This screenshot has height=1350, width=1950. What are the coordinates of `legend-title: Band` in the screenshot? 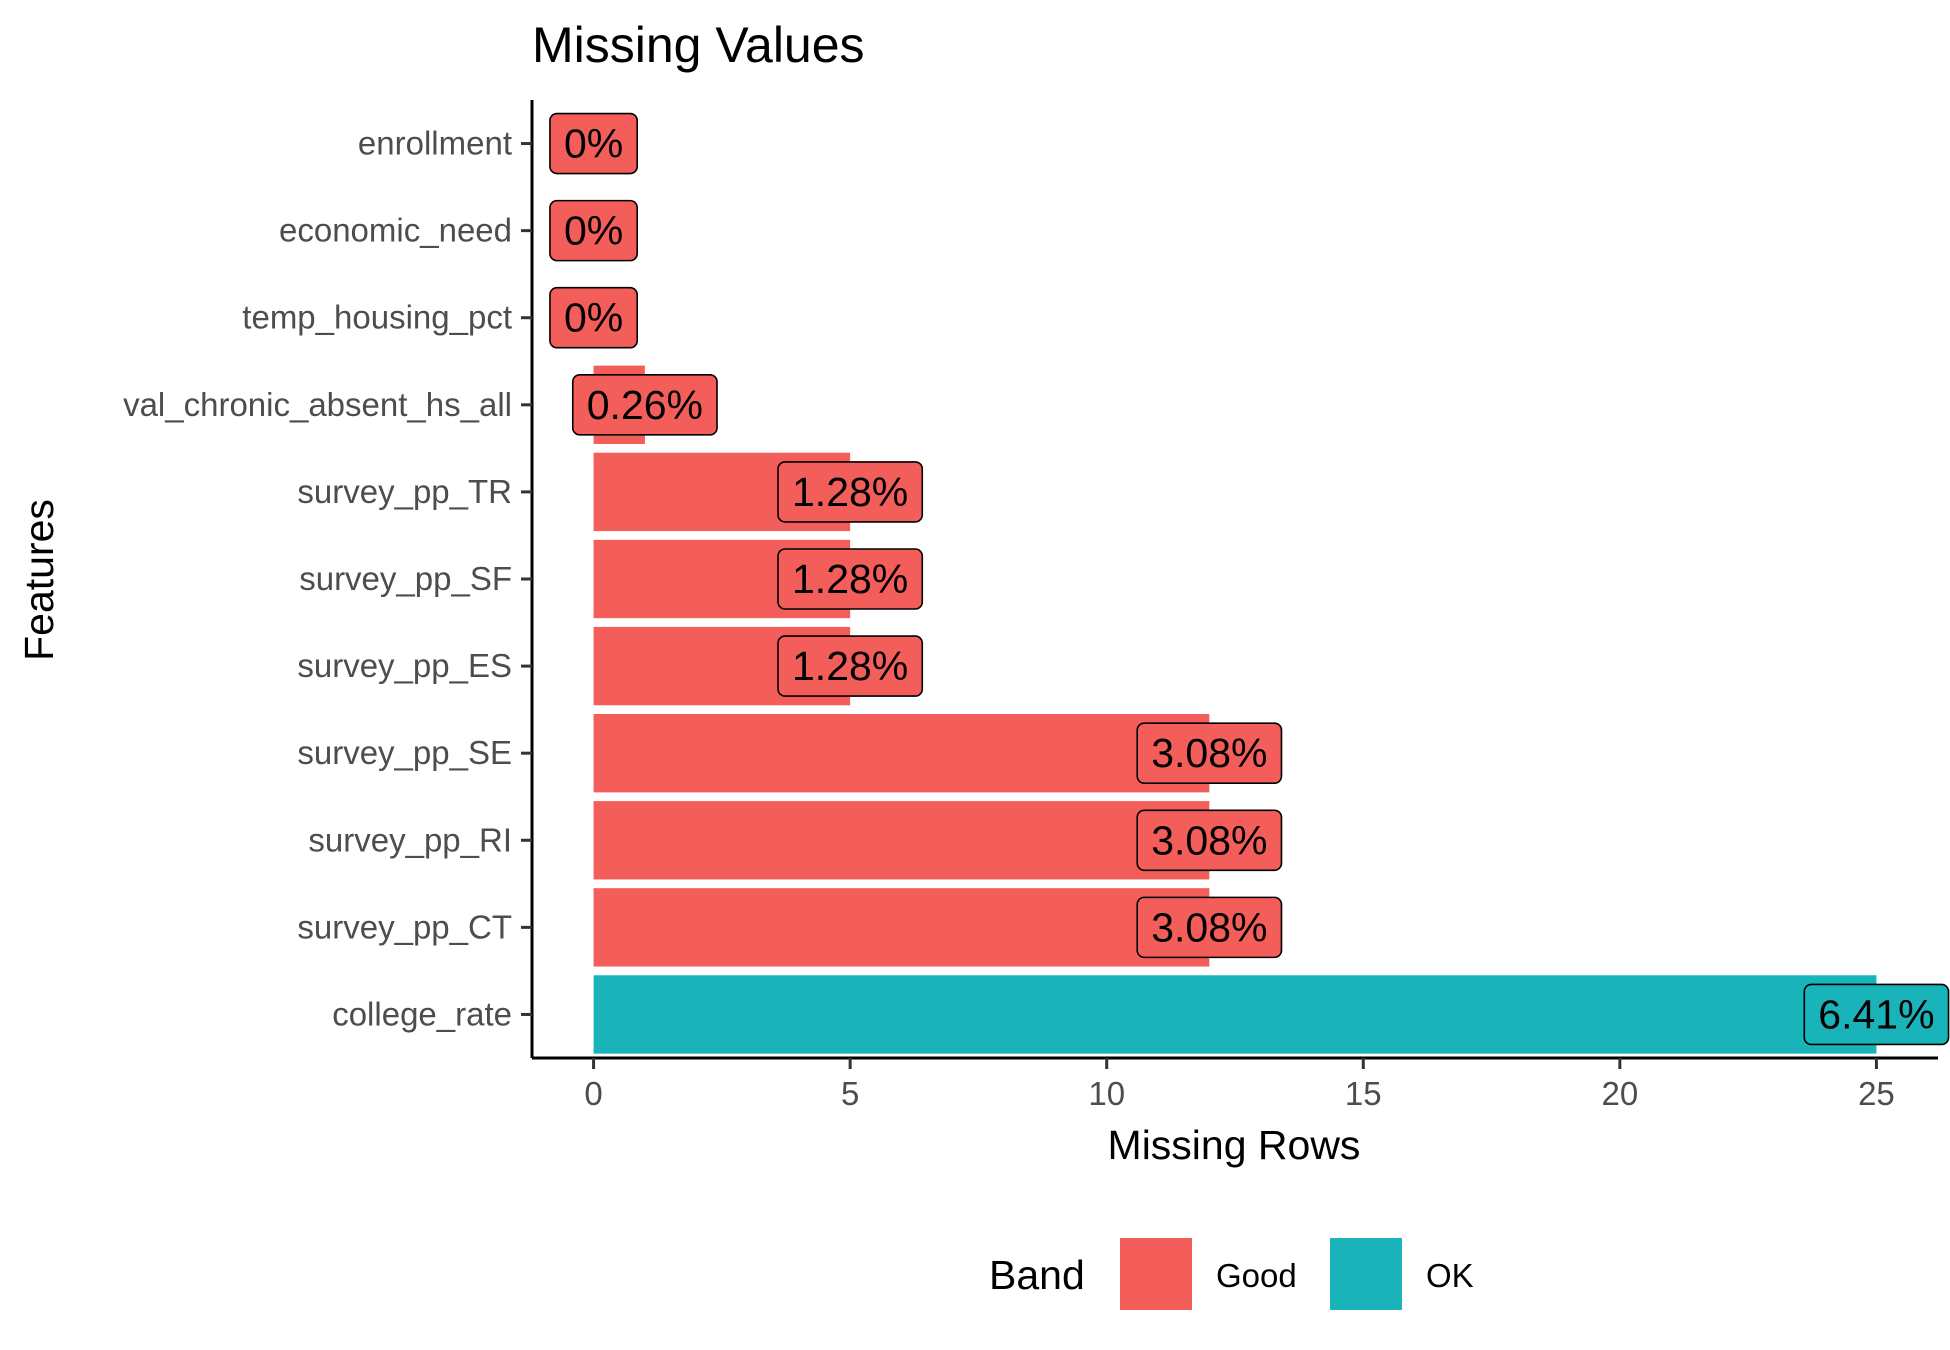 It's located at (1037, 1275).